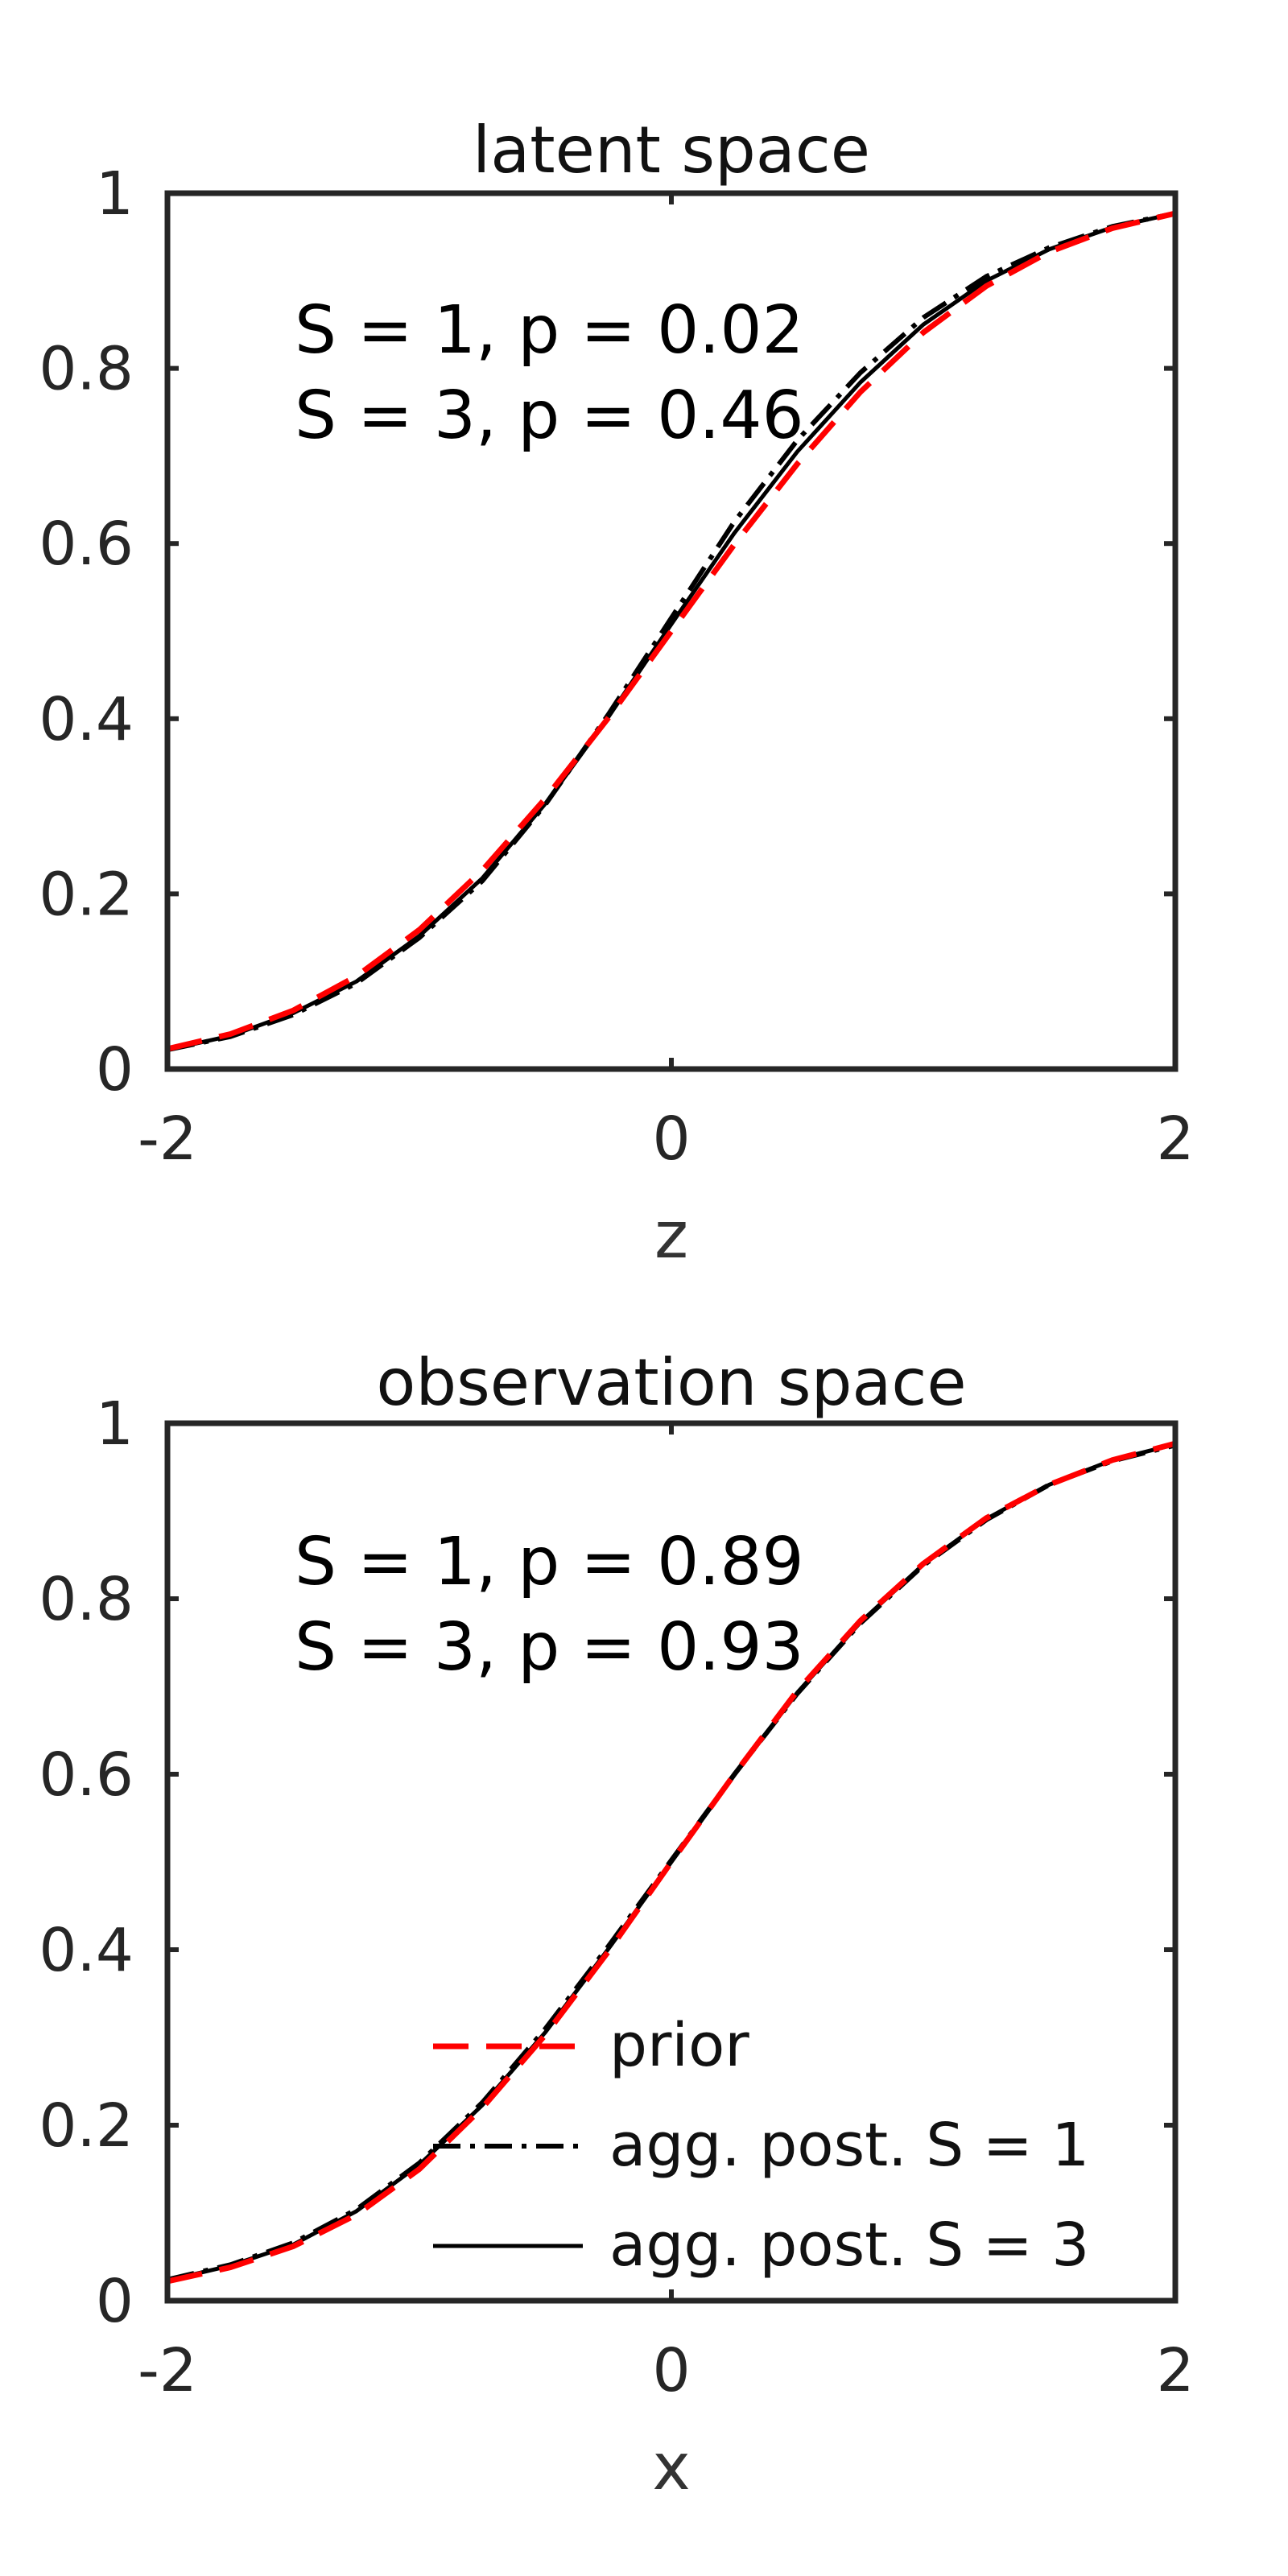  Describe the element at coordinates (849, 2245) in the screenshot. I see `legend-label-s3: agg. post. S = 3` at that location.